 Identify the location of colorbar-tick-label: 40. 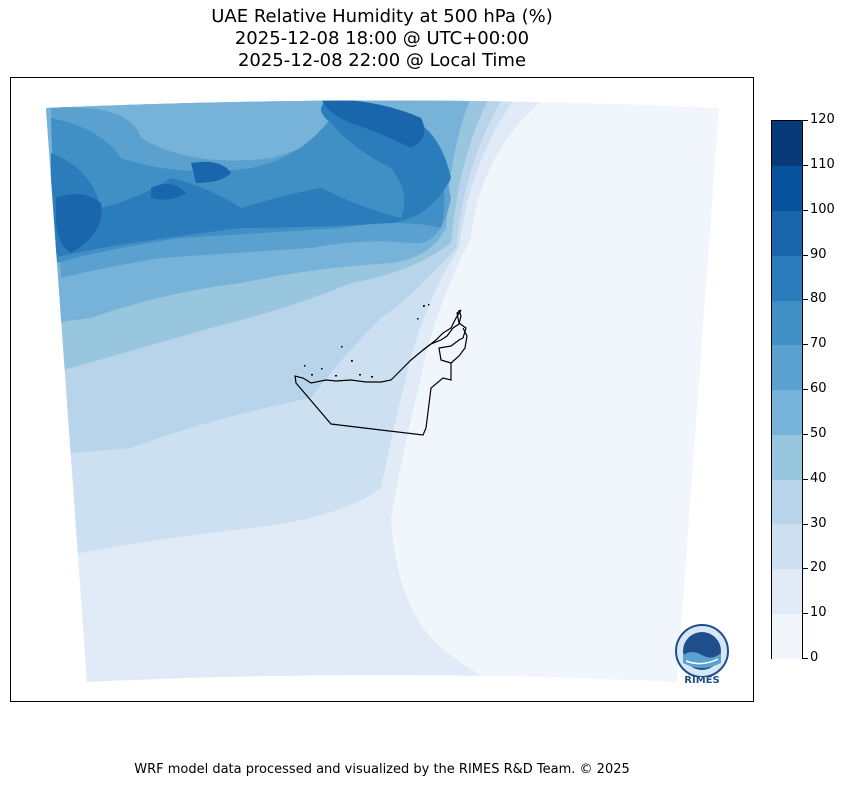
(818, 478).